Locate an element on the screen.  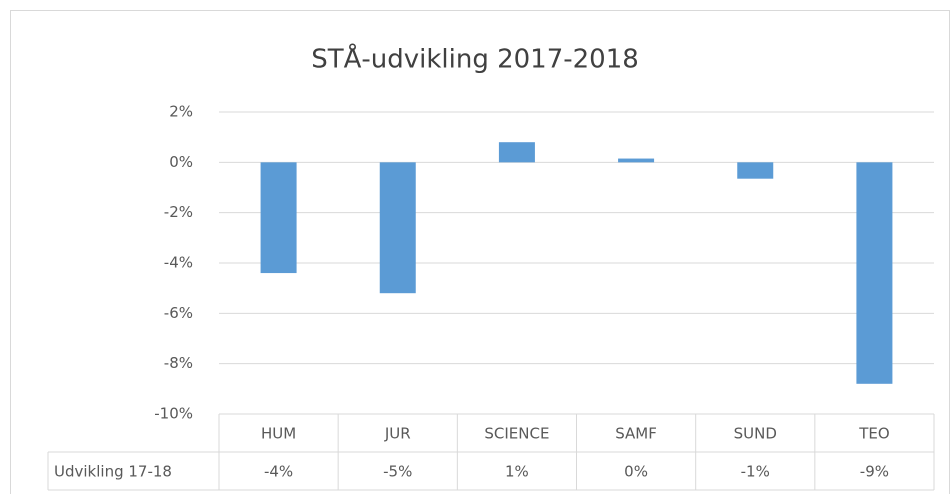
value-label: 1% is located at coordinates (517, 472).